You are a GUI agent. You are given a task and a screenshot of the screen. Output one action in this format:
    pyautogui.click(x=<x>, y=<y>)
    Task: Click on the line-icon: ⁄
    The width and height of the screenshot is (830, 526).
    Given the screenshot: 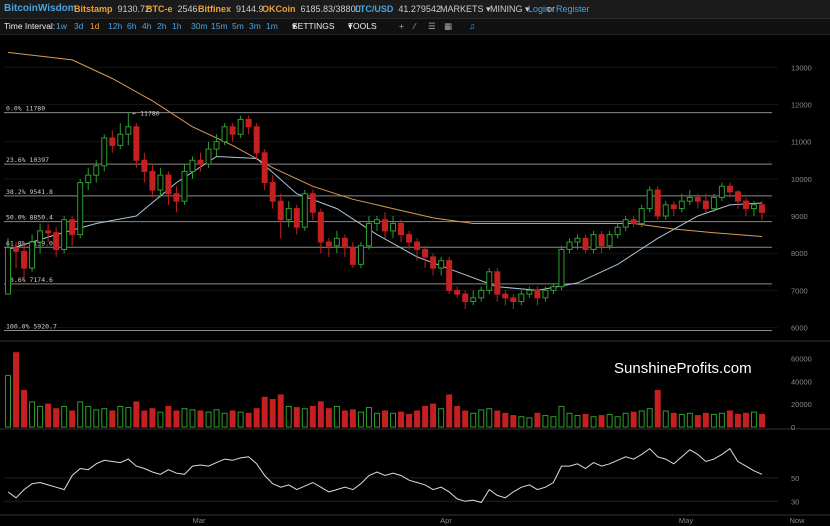 What is the action you would take?
    pyautogui.click(x=415, y=26)
    